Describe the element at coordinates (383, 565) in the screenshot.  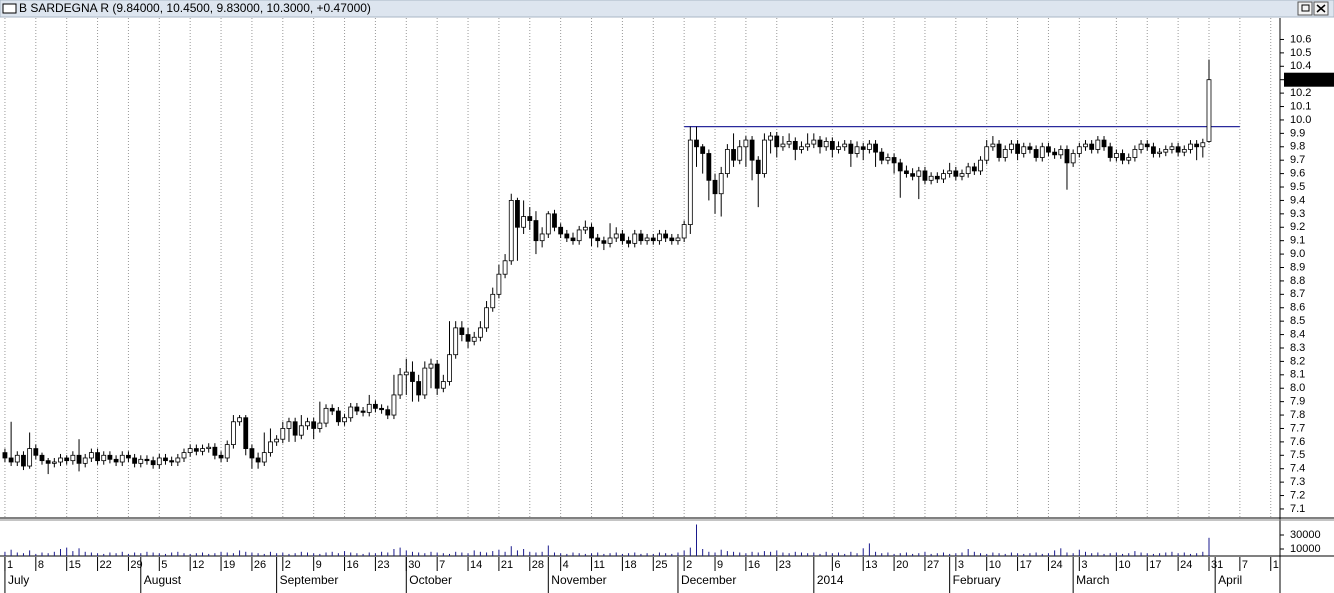
I see `x-tick-label: 23` at that location.